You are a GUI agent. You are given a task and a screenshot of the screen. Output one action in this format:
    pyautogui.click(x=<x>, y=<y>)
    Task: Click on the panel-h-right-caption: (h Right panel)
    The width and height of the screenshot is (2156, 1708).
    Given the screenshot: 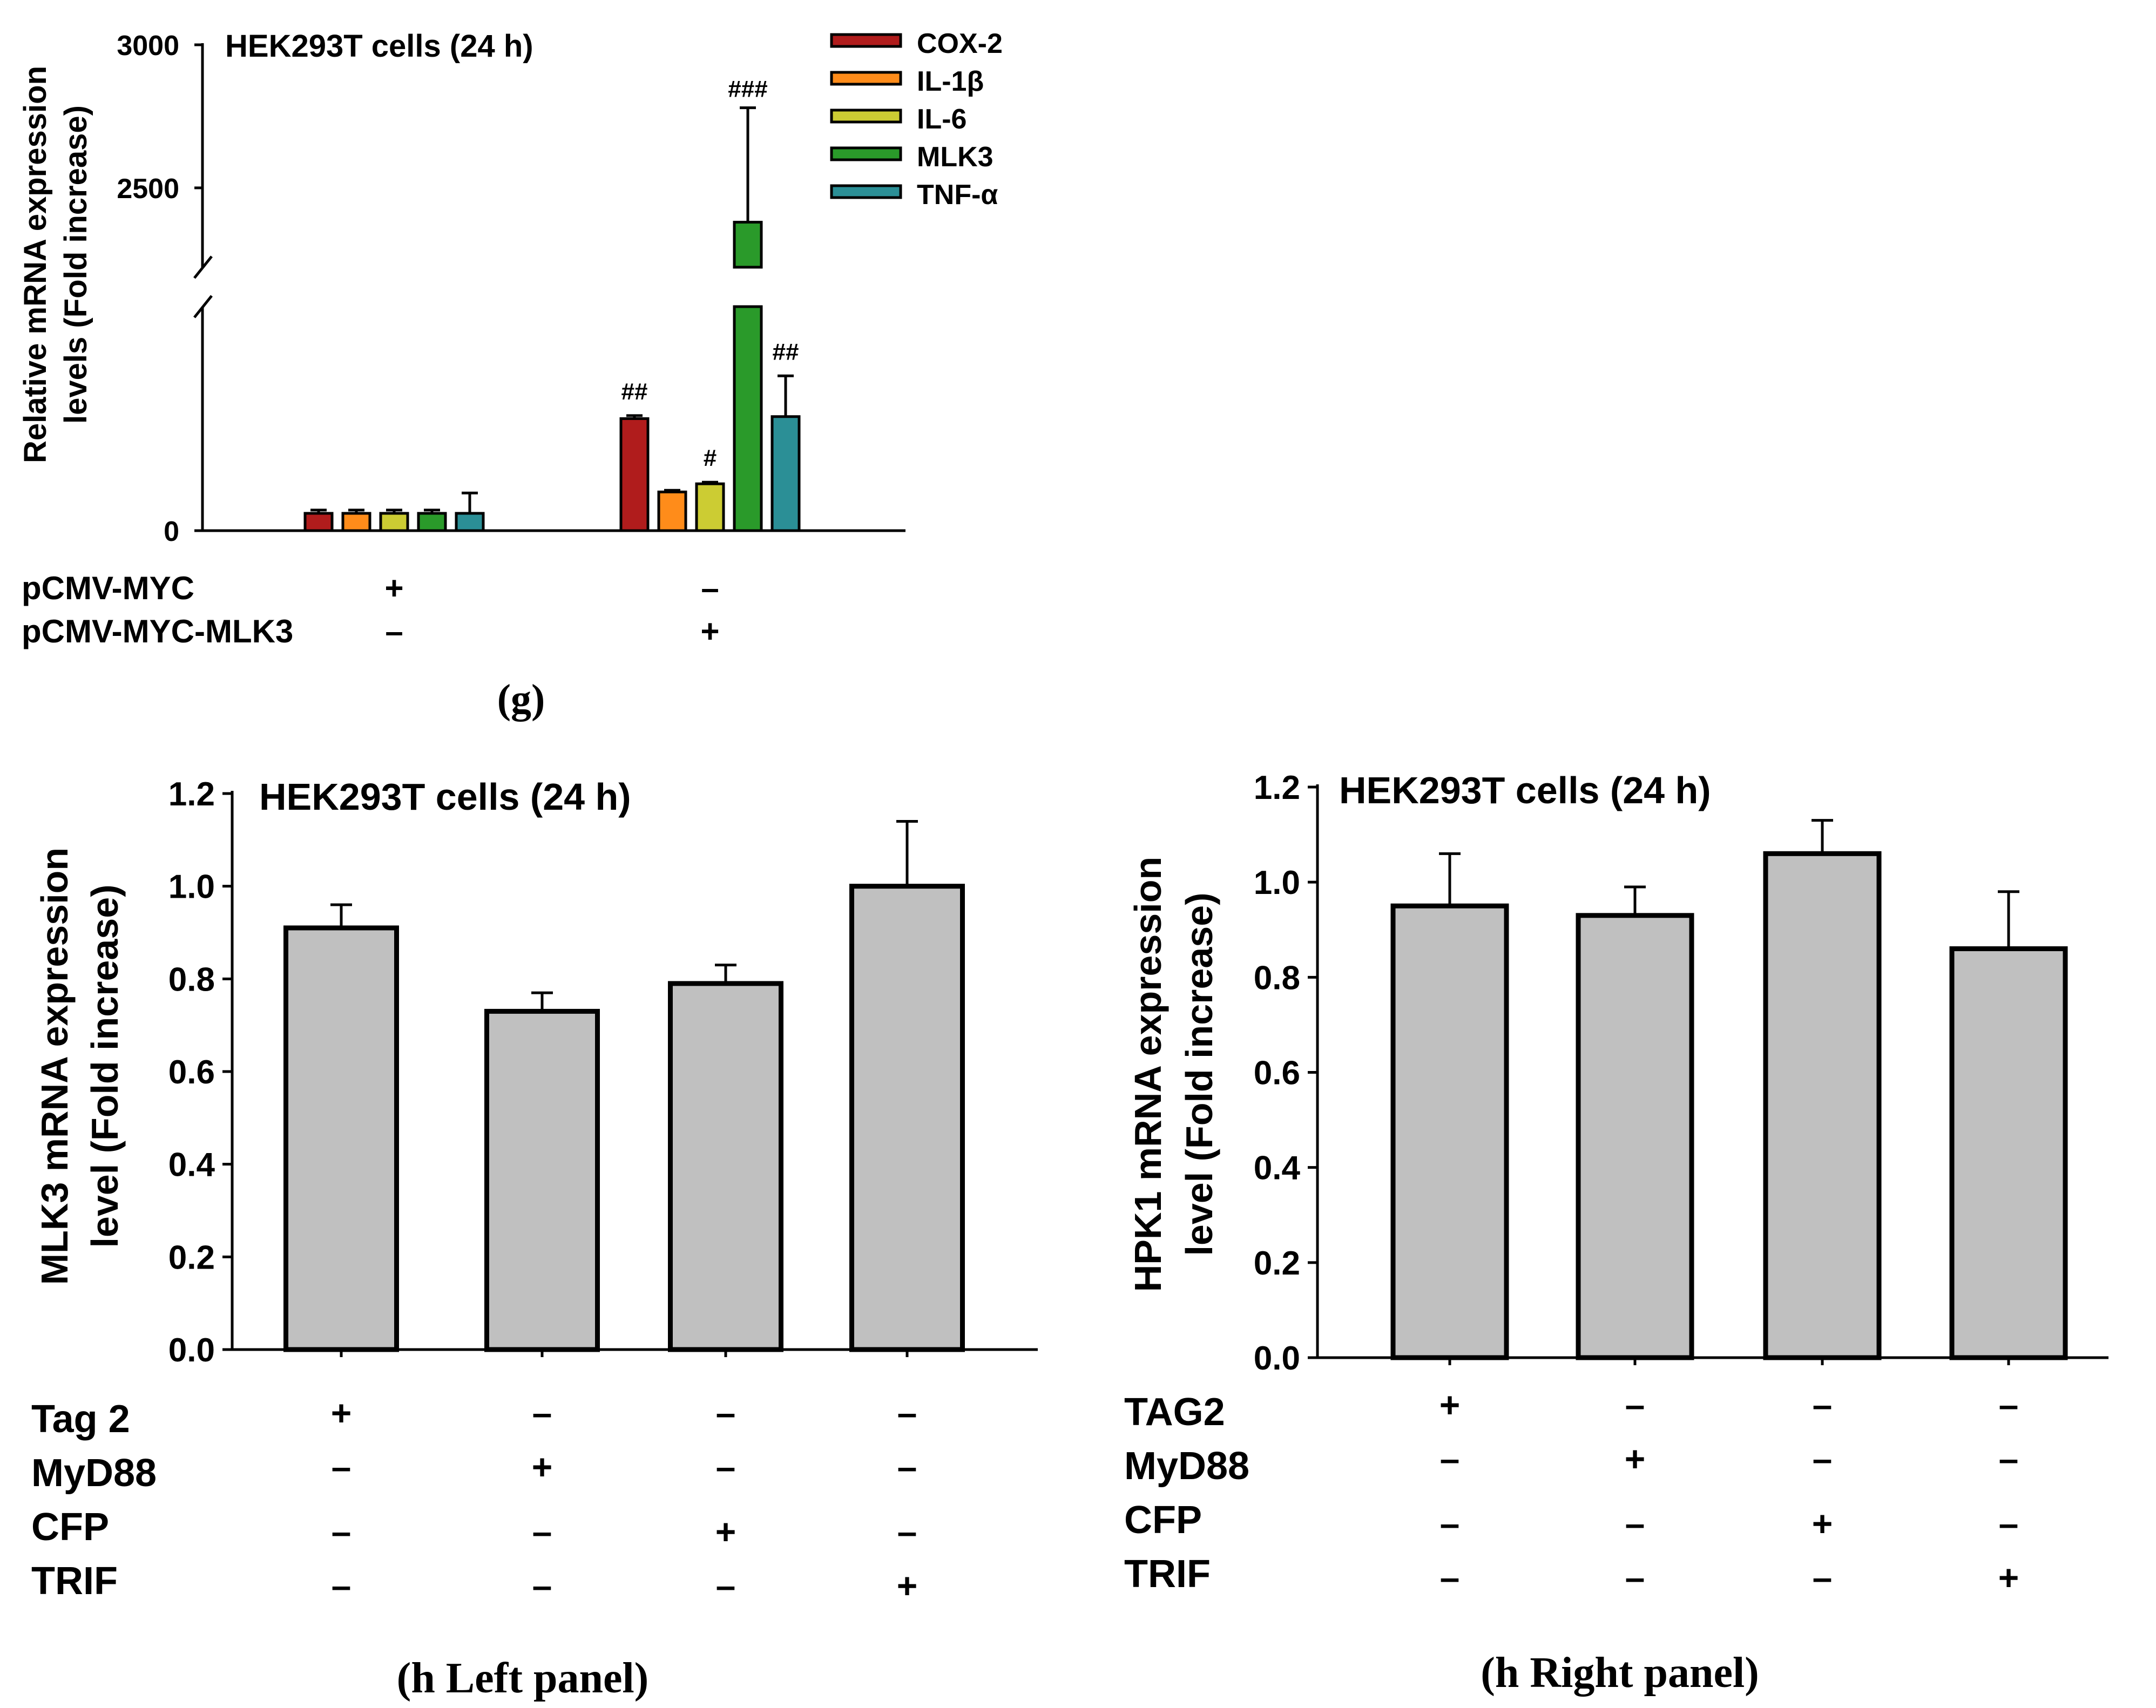 What is the action you would take?
    pyautogui.click(x=1620, y=1673)
    